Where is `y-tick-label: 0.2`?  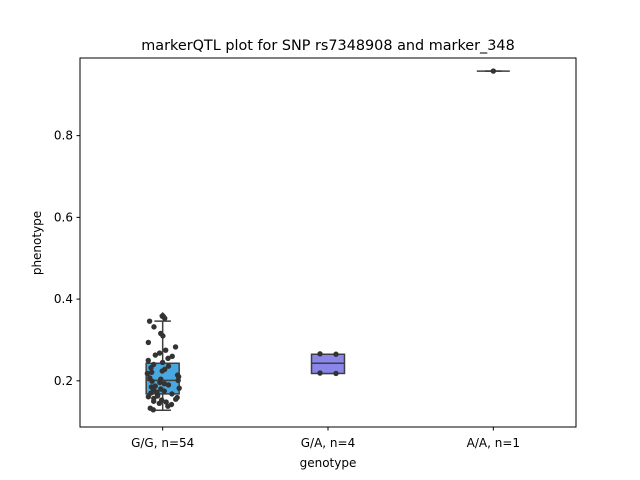 y-tick-label: 0.2 is located at coordinates (63, 381).